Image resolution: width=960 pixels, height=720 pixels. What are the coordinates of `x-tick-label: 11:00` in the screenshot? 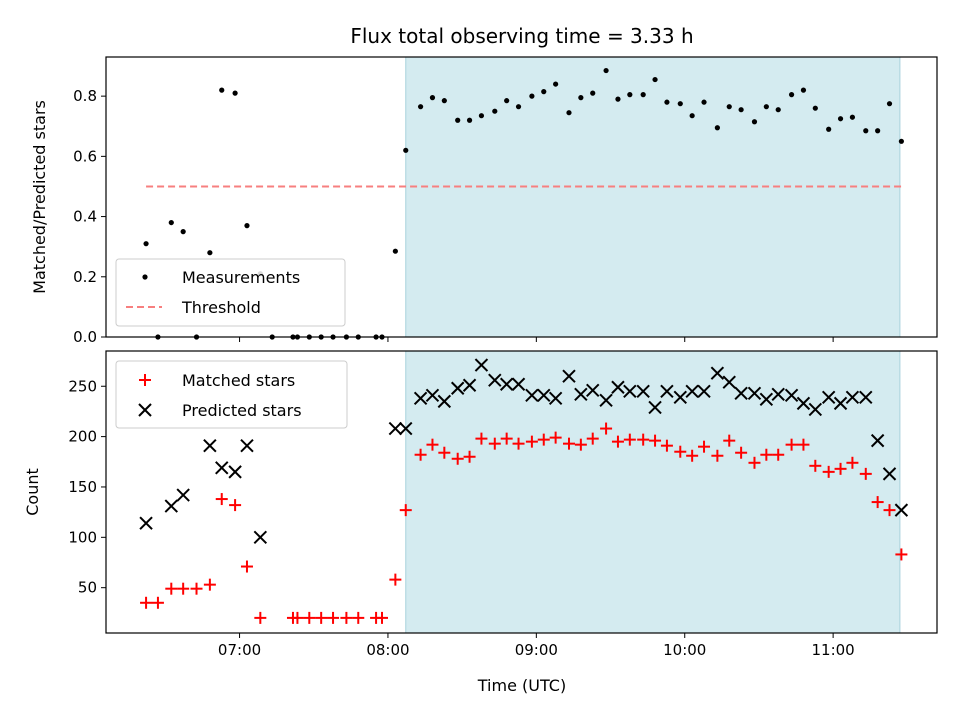 It's located at (833, 650).